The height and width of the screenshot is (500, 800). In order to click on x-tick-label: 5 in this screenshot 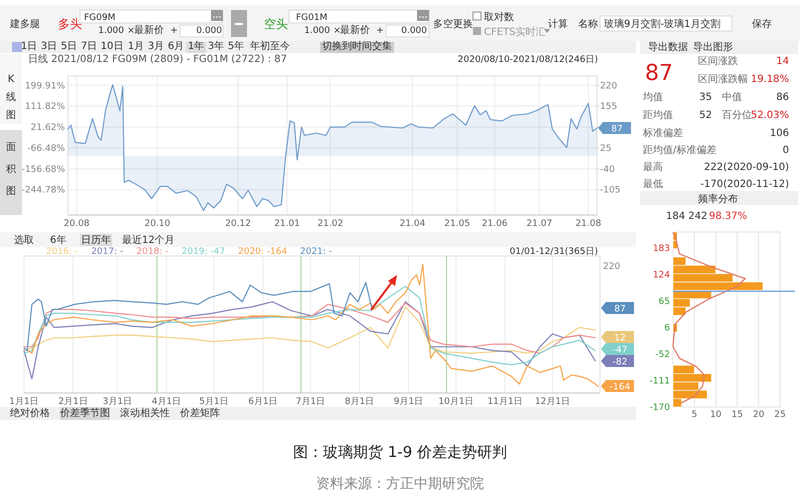, I will do `click(695, 415)`.